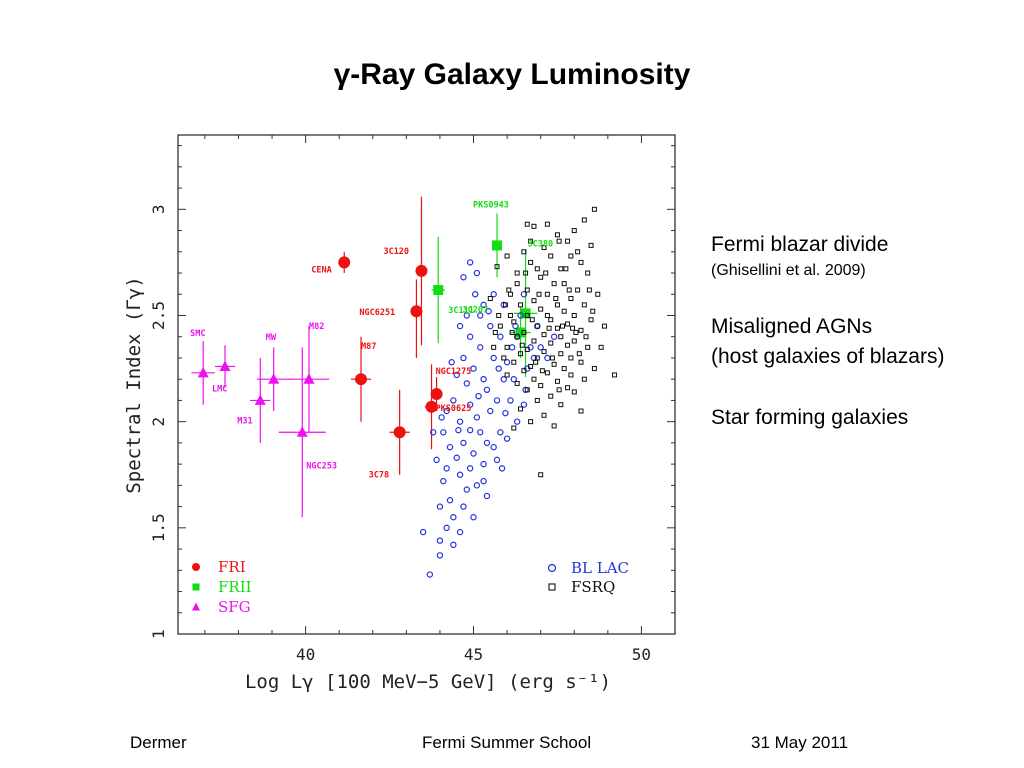 The height and width of the screenshot is (768, 1024). I want to click on point-label: CENA, so click(321, 270).